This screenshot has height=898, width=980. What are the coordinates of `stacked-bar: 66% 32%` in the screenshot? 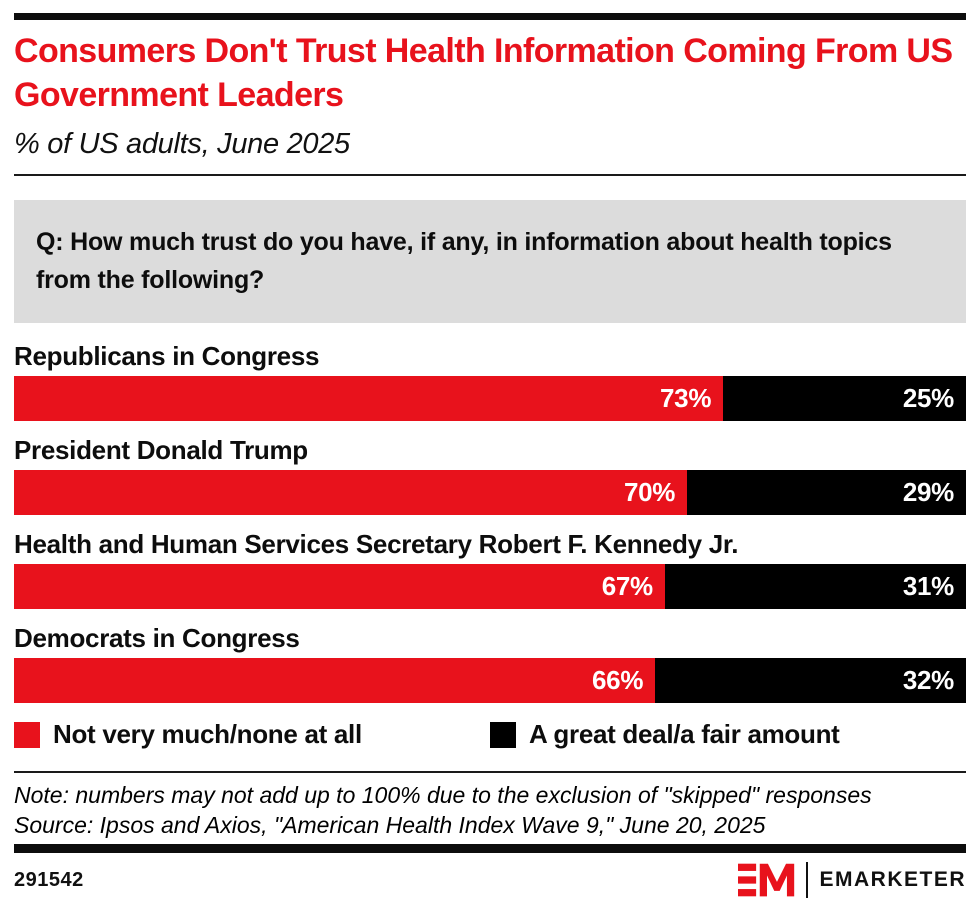 It's located at (490, 681).